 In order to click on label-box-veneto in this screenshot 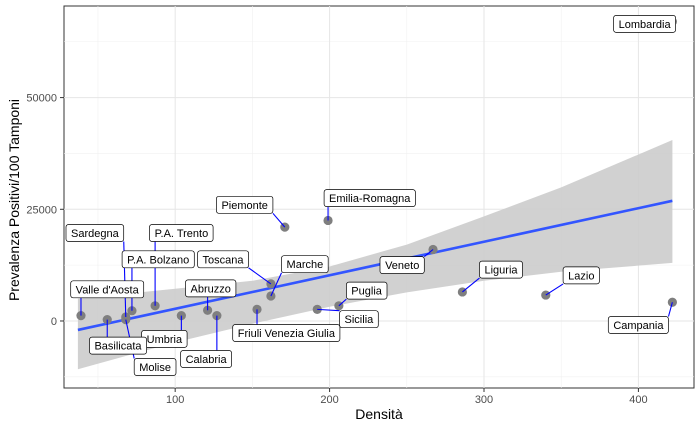, I will do `click(402, 265)`.